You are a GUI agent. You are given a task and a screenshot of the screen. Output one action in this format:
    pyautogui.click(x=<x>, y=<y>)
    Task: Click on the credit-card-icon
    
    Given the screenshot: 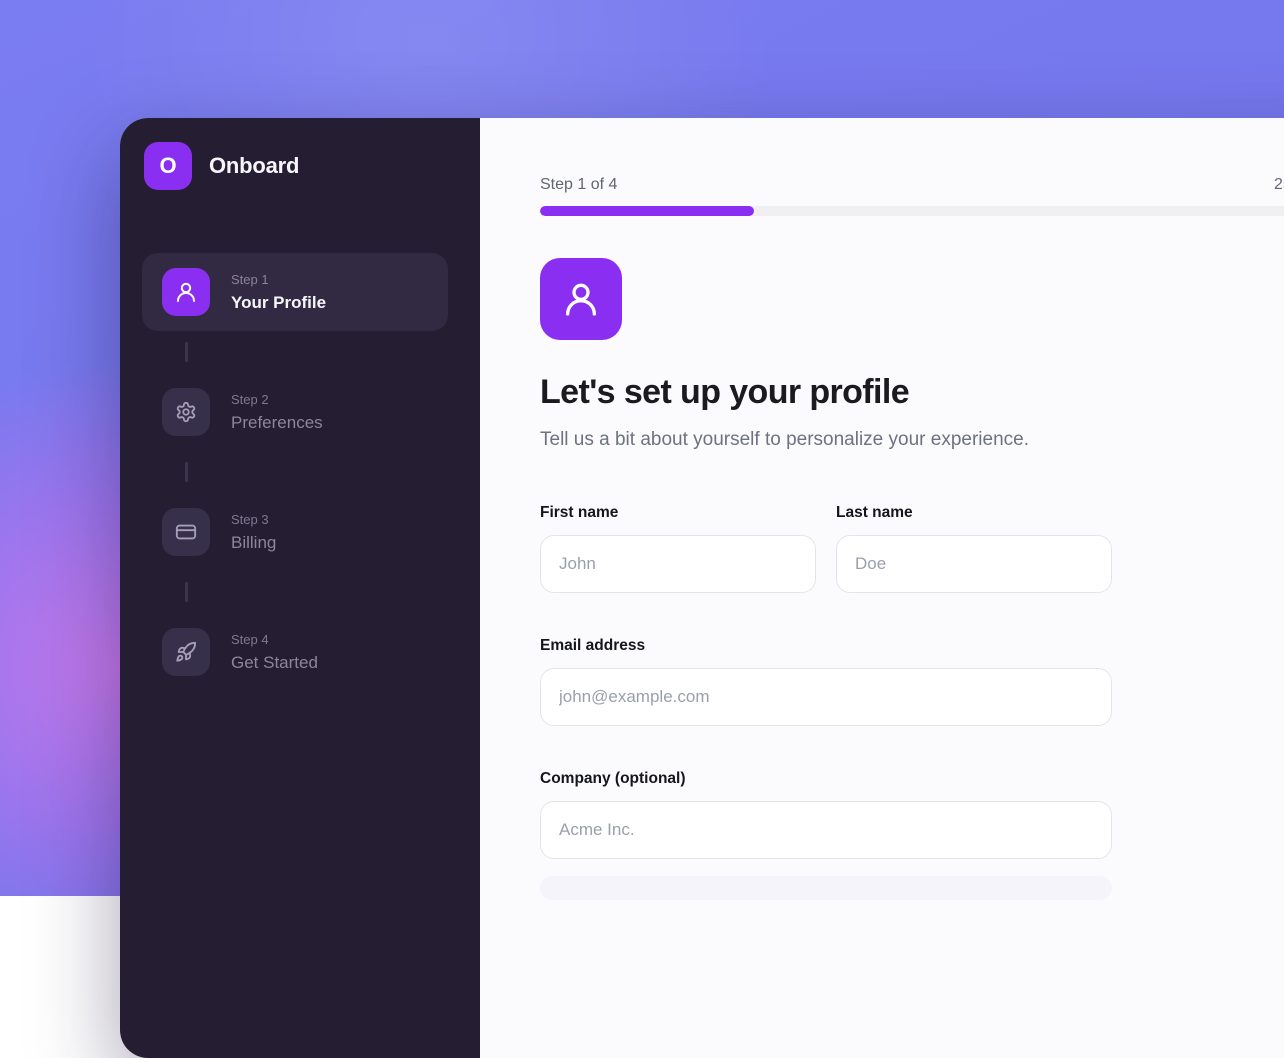 What is the action you would take?
    pyautogui.click(x=186, y=532)
    